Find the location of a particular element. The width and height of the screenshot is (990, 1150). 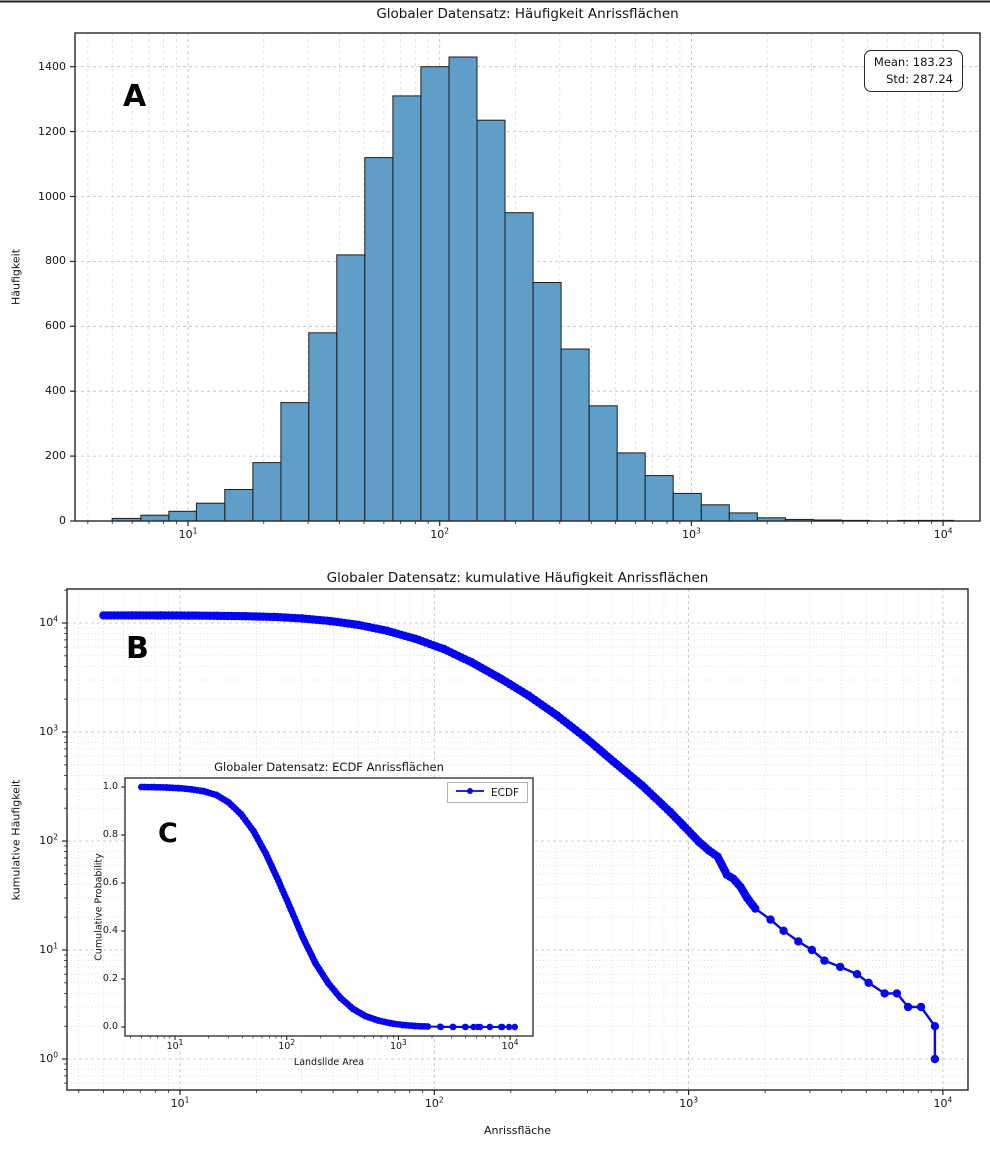

inset-c-ylabel: Cumulative Probability is located at coordinates (99, 907).